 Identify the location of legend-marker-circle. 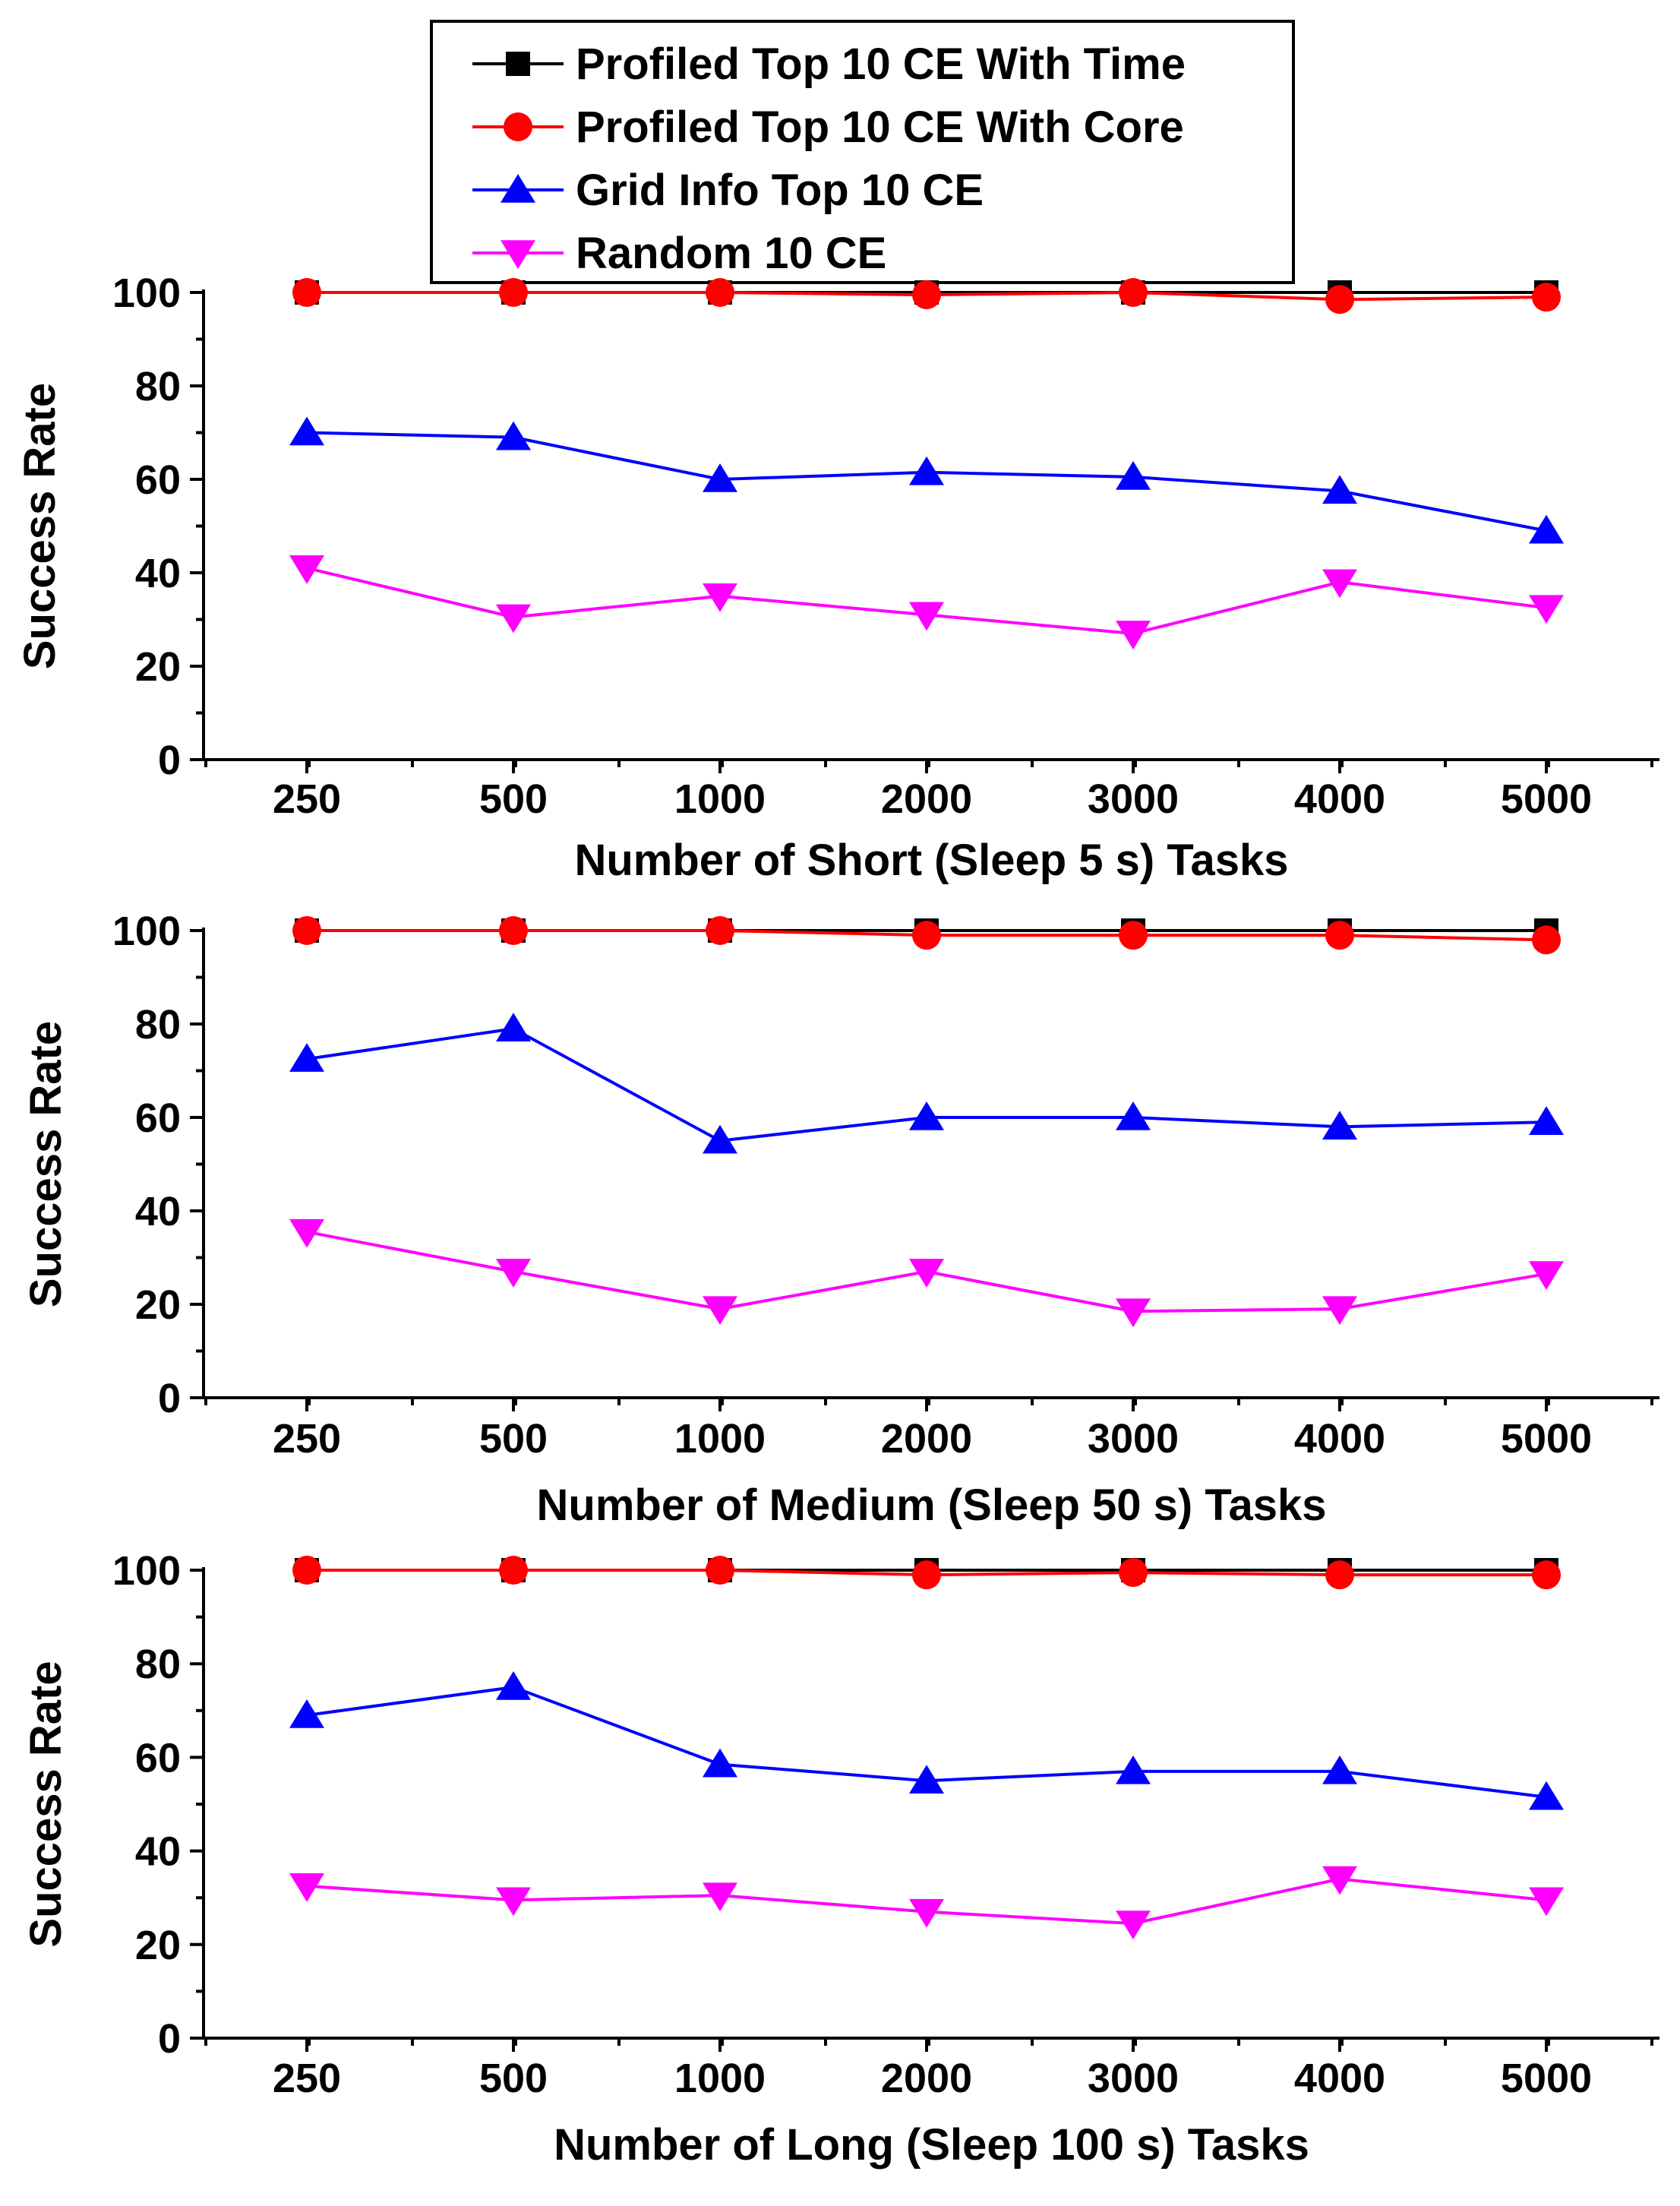
(518, 127).